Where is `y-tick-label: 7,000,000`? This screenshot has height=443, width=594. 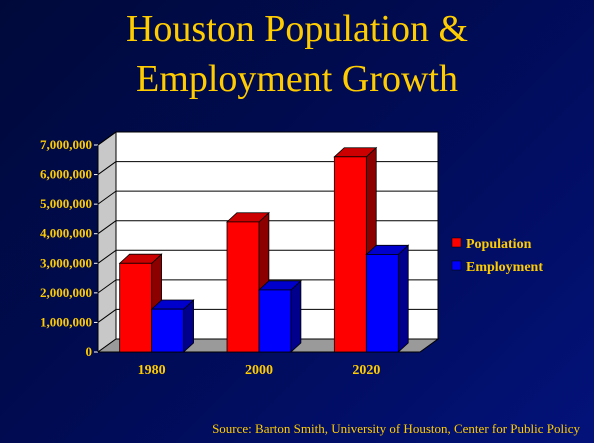
y-tick-label: 7,000,000 is located at coordinates (66, 144).